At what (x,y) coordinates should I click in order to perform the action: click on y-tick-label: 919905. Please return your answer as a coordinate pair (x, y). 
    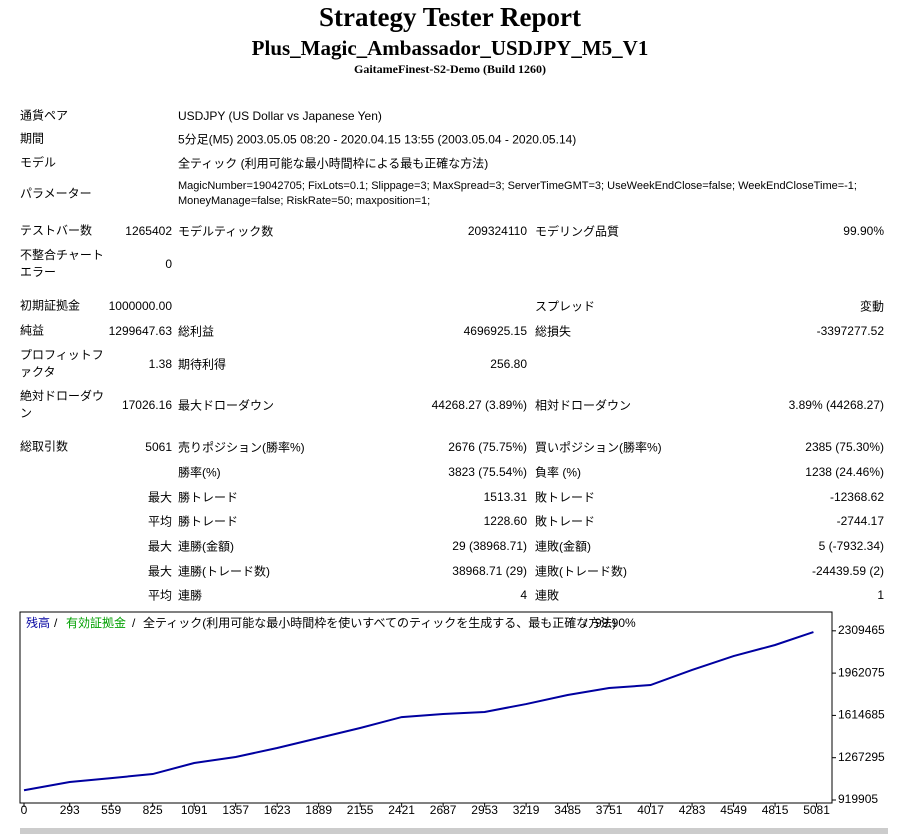
    Looking at the image, I should click on (858, 799).